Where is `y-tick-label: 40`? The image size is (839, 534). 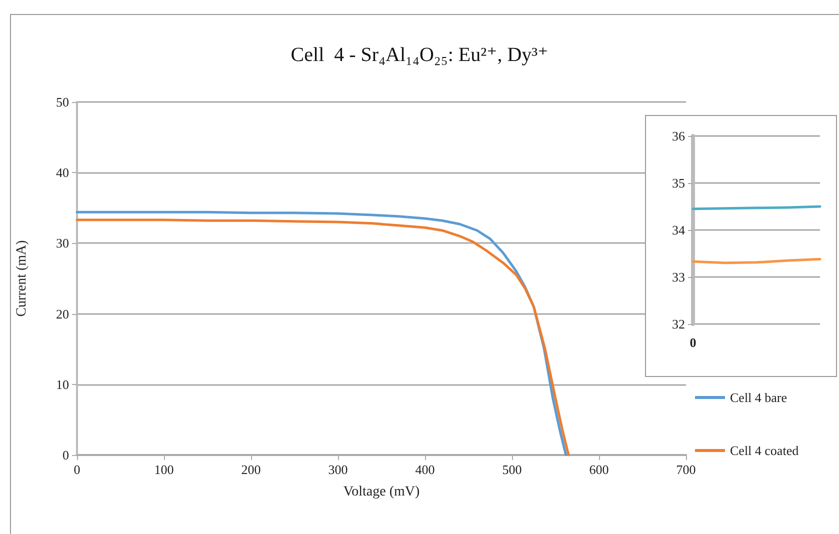 y-tick-label: 40 is located at coordinates (62, 172).